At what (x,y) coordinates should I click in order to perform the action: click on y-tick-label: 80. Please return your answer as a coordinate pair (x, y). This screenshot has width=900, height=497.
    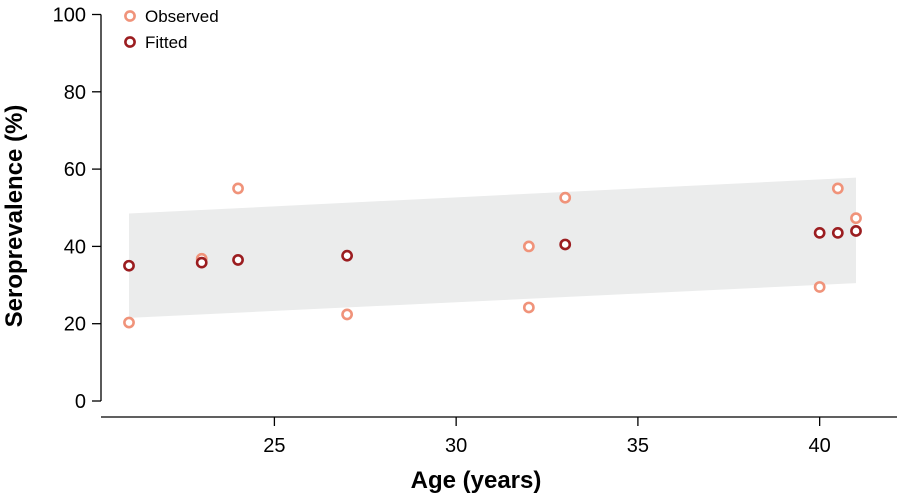
    Looking at the image, I should click on (75, 93).